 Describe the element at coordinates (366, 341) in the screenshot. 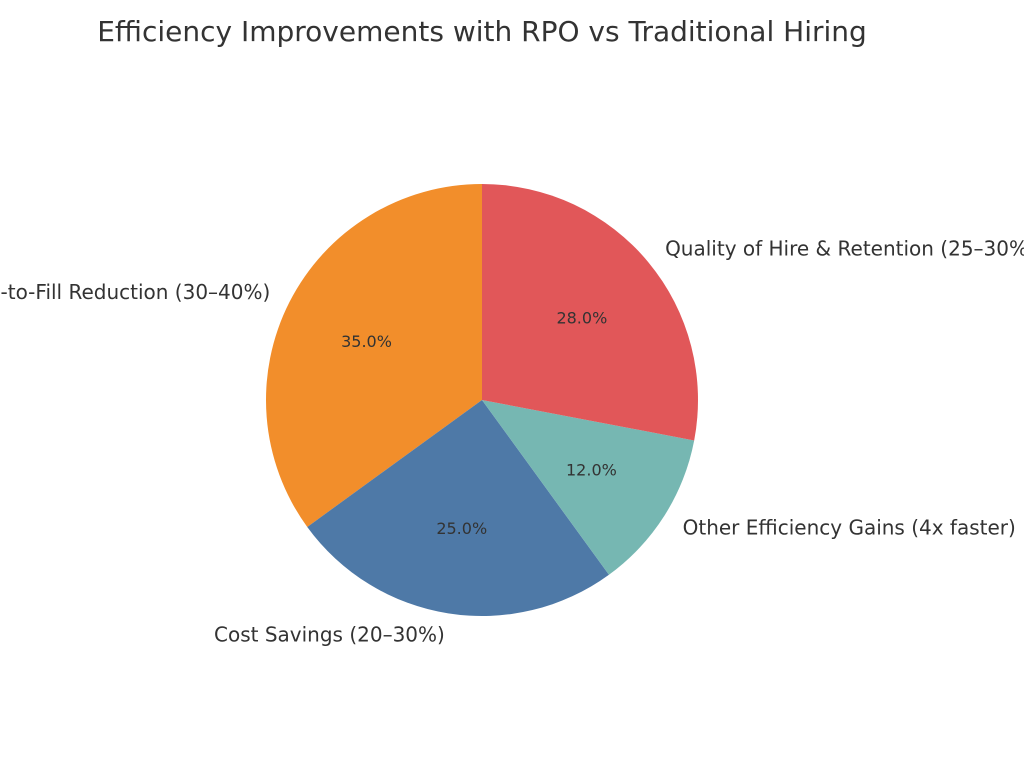

I see `slice-percent-label: 35.0%` at that location.